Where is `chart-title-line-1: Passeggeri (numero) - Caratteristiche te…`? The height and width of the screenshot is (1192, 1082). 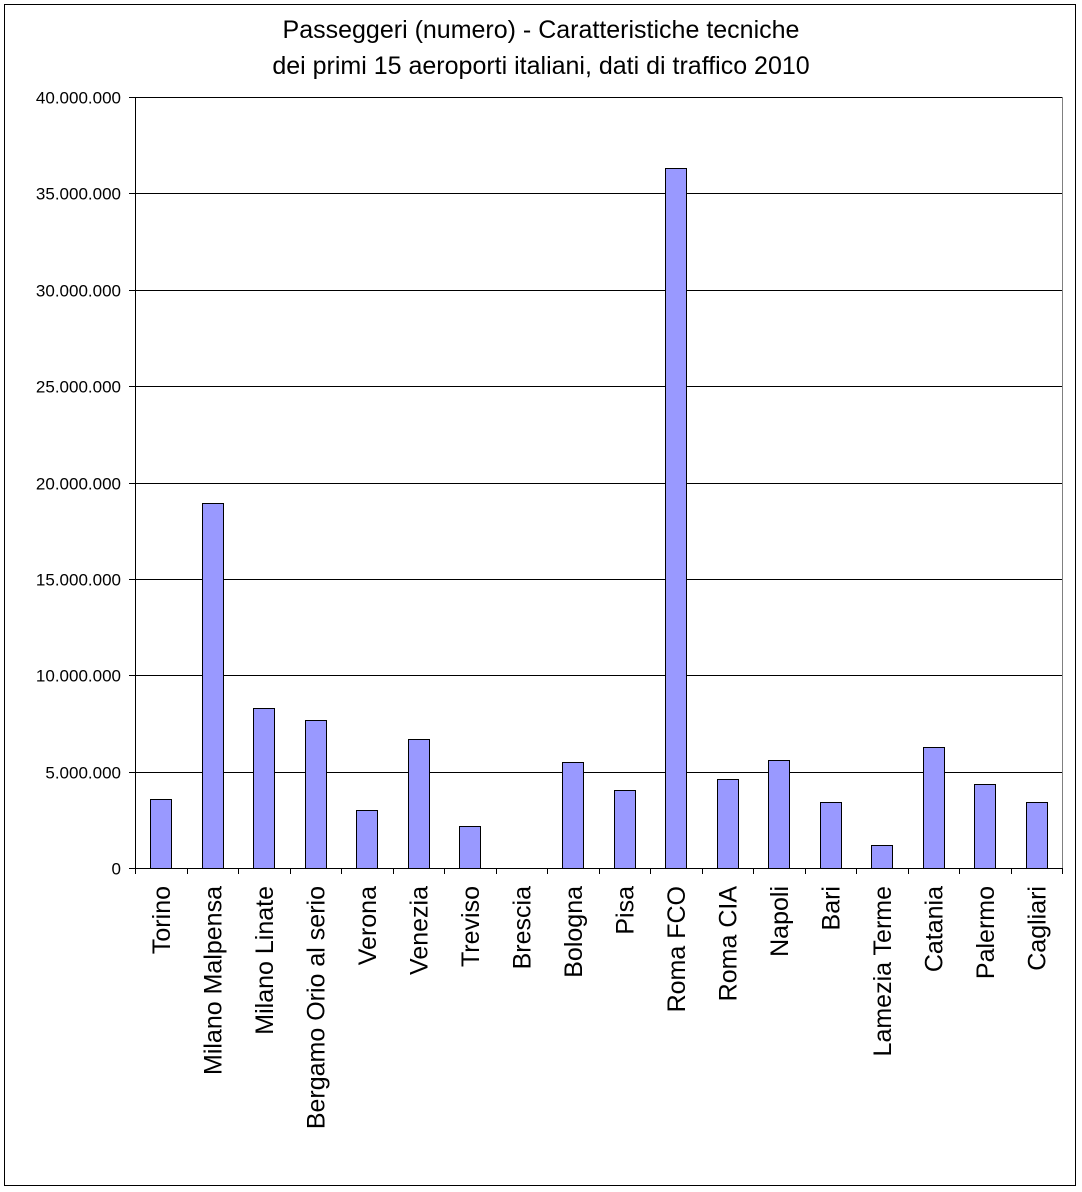
chart-title-line-1: Passeggeri (numero) - Caratteristiche te… is located at coordinates (541, 30).